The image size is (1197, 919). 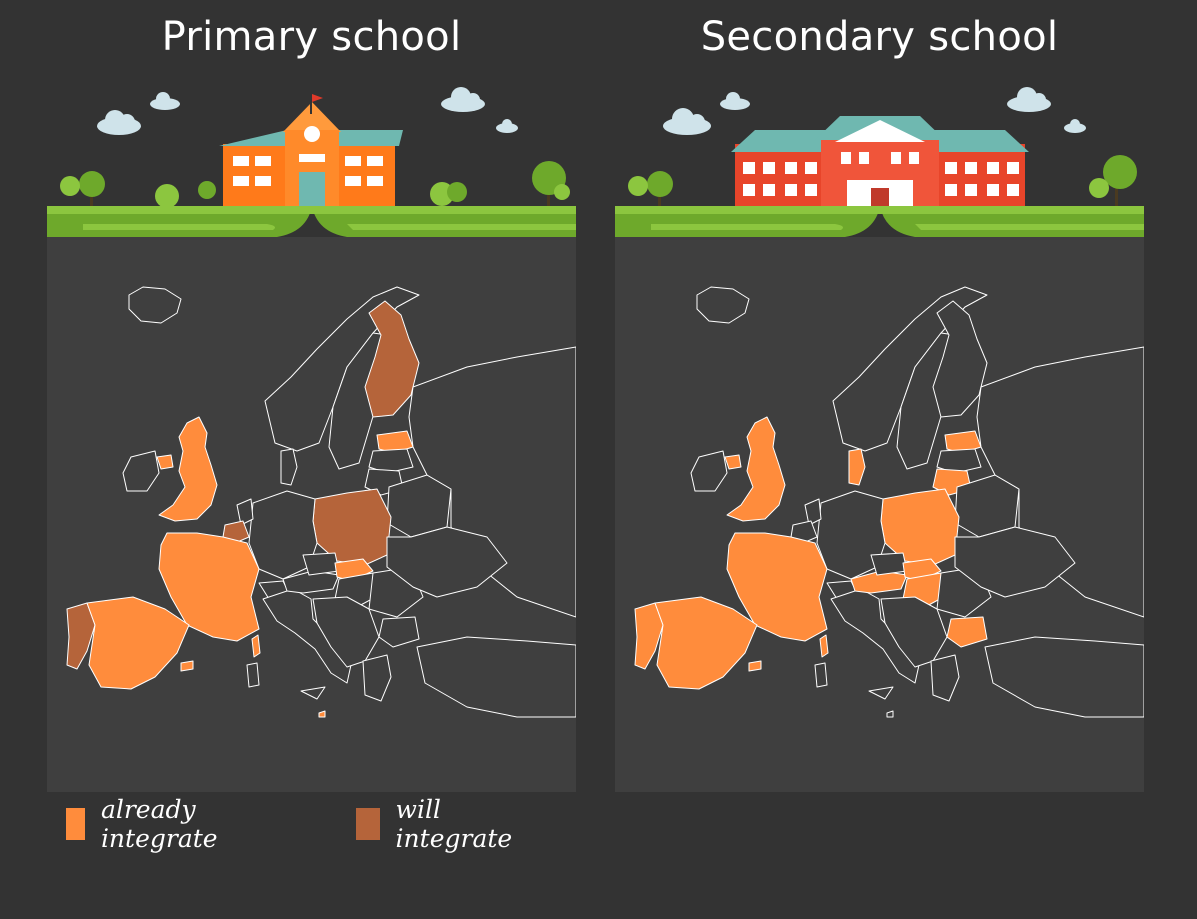 I want to click on legend-label: will integrate, so click(x=454, y=824).